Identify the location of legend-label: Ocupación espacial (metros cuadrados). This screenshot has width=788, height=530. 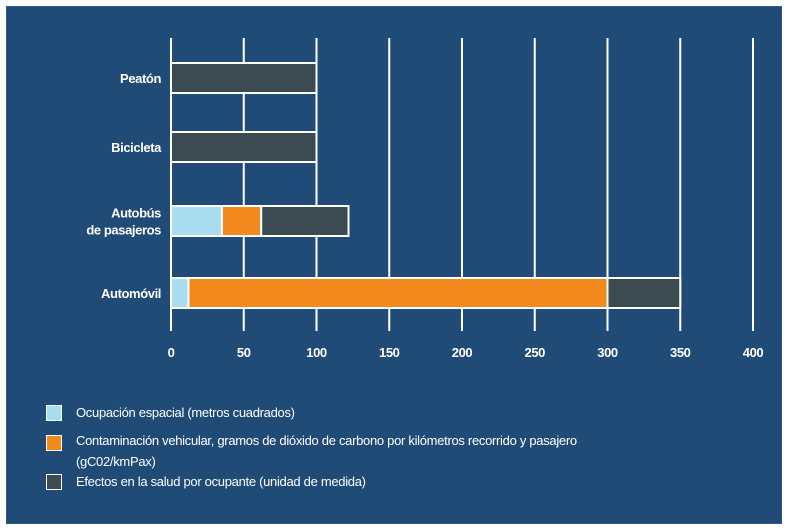
(185, 412).